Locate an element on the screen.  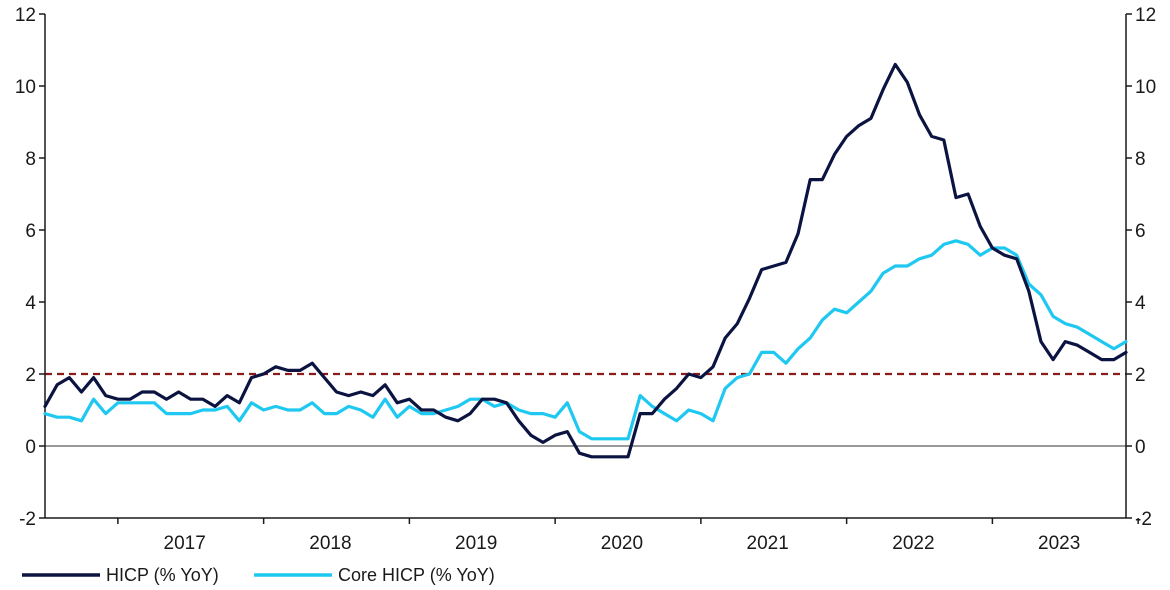
y-tick-label-right: 6 is located at coordinates (1140, 231).